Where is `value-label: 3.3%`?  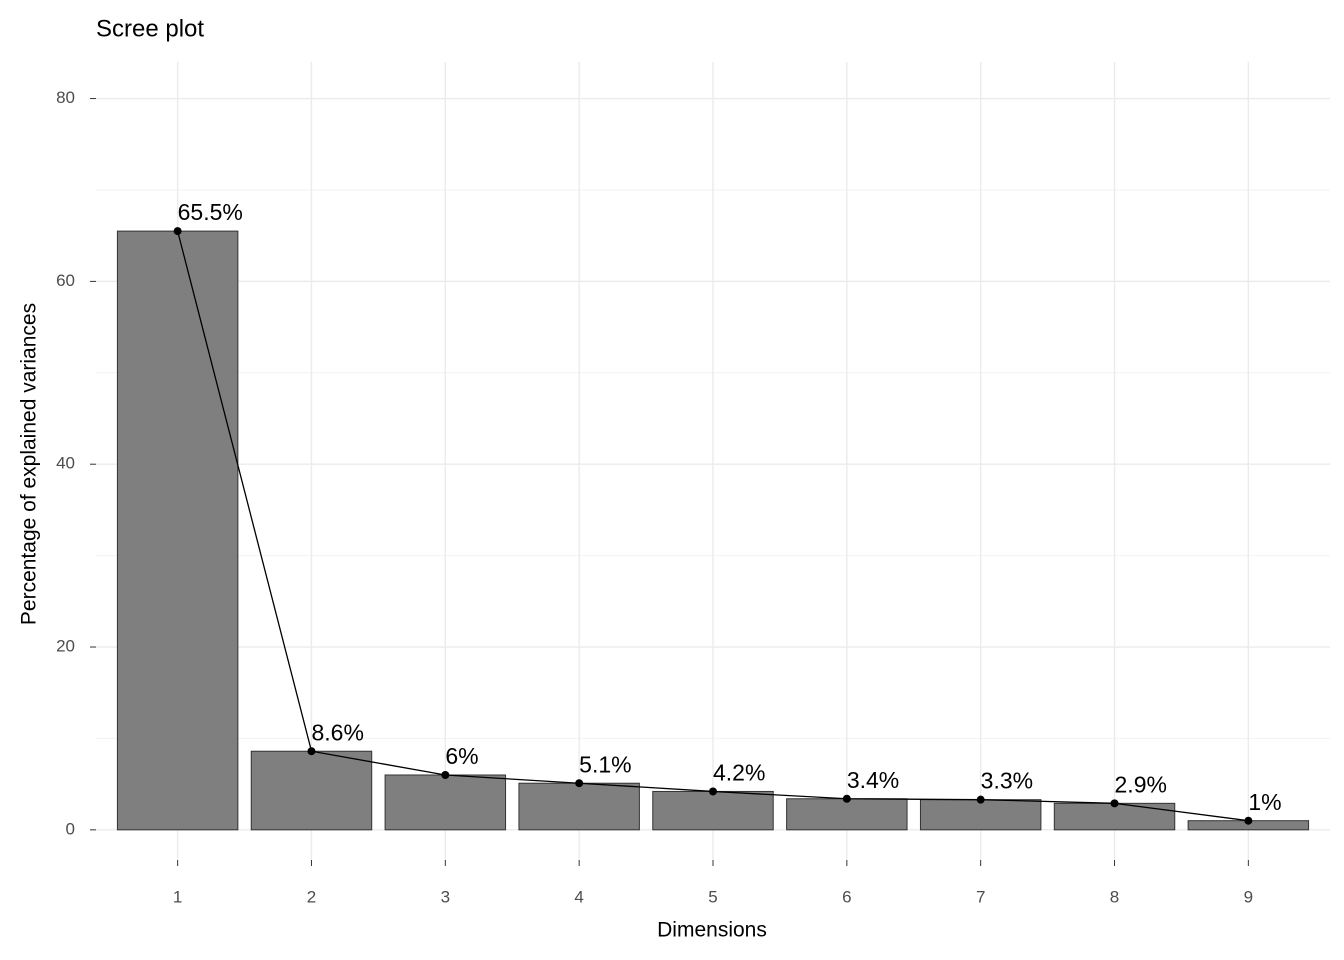 value-label: 3.3% is located at coordinates (1007, 781).